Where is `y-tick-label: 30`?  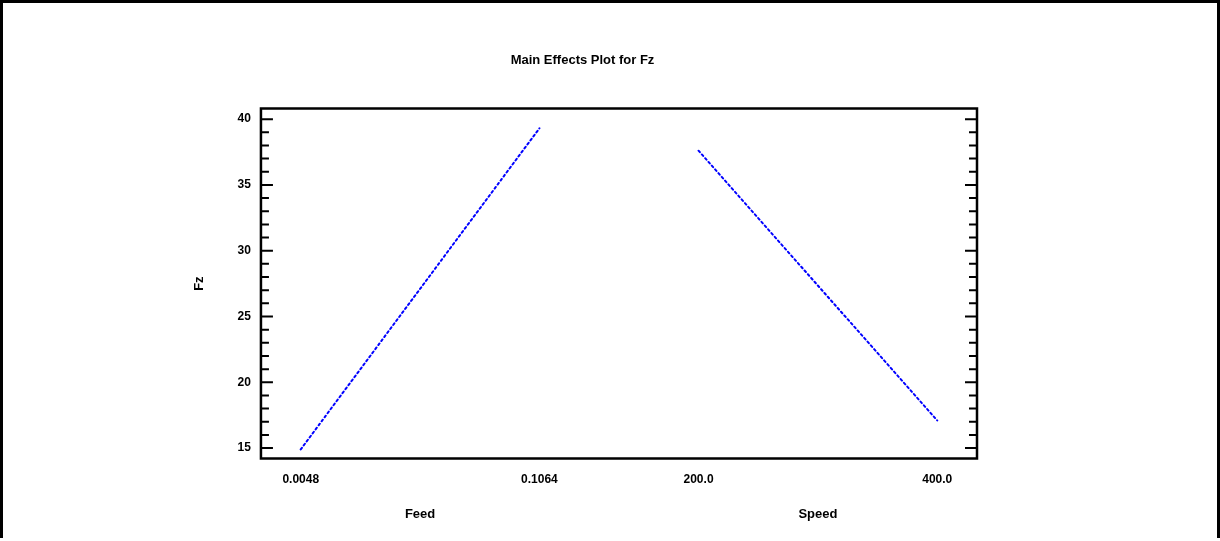 y-tick-label: 30 is located at coordinates (244, 250).